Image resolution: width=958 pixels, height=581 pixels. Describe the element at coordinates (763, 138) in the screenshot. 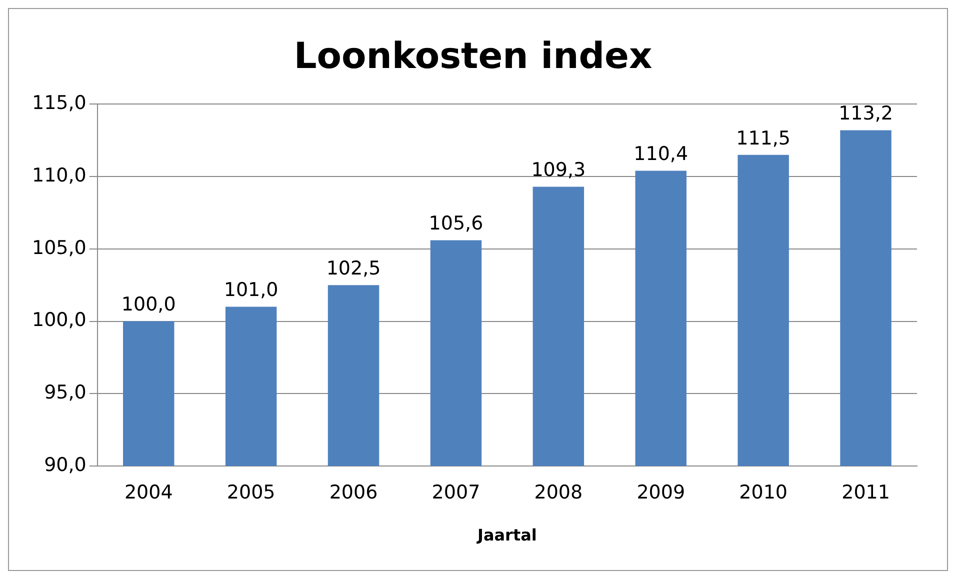

I see `data-label: 111,5` at that location.